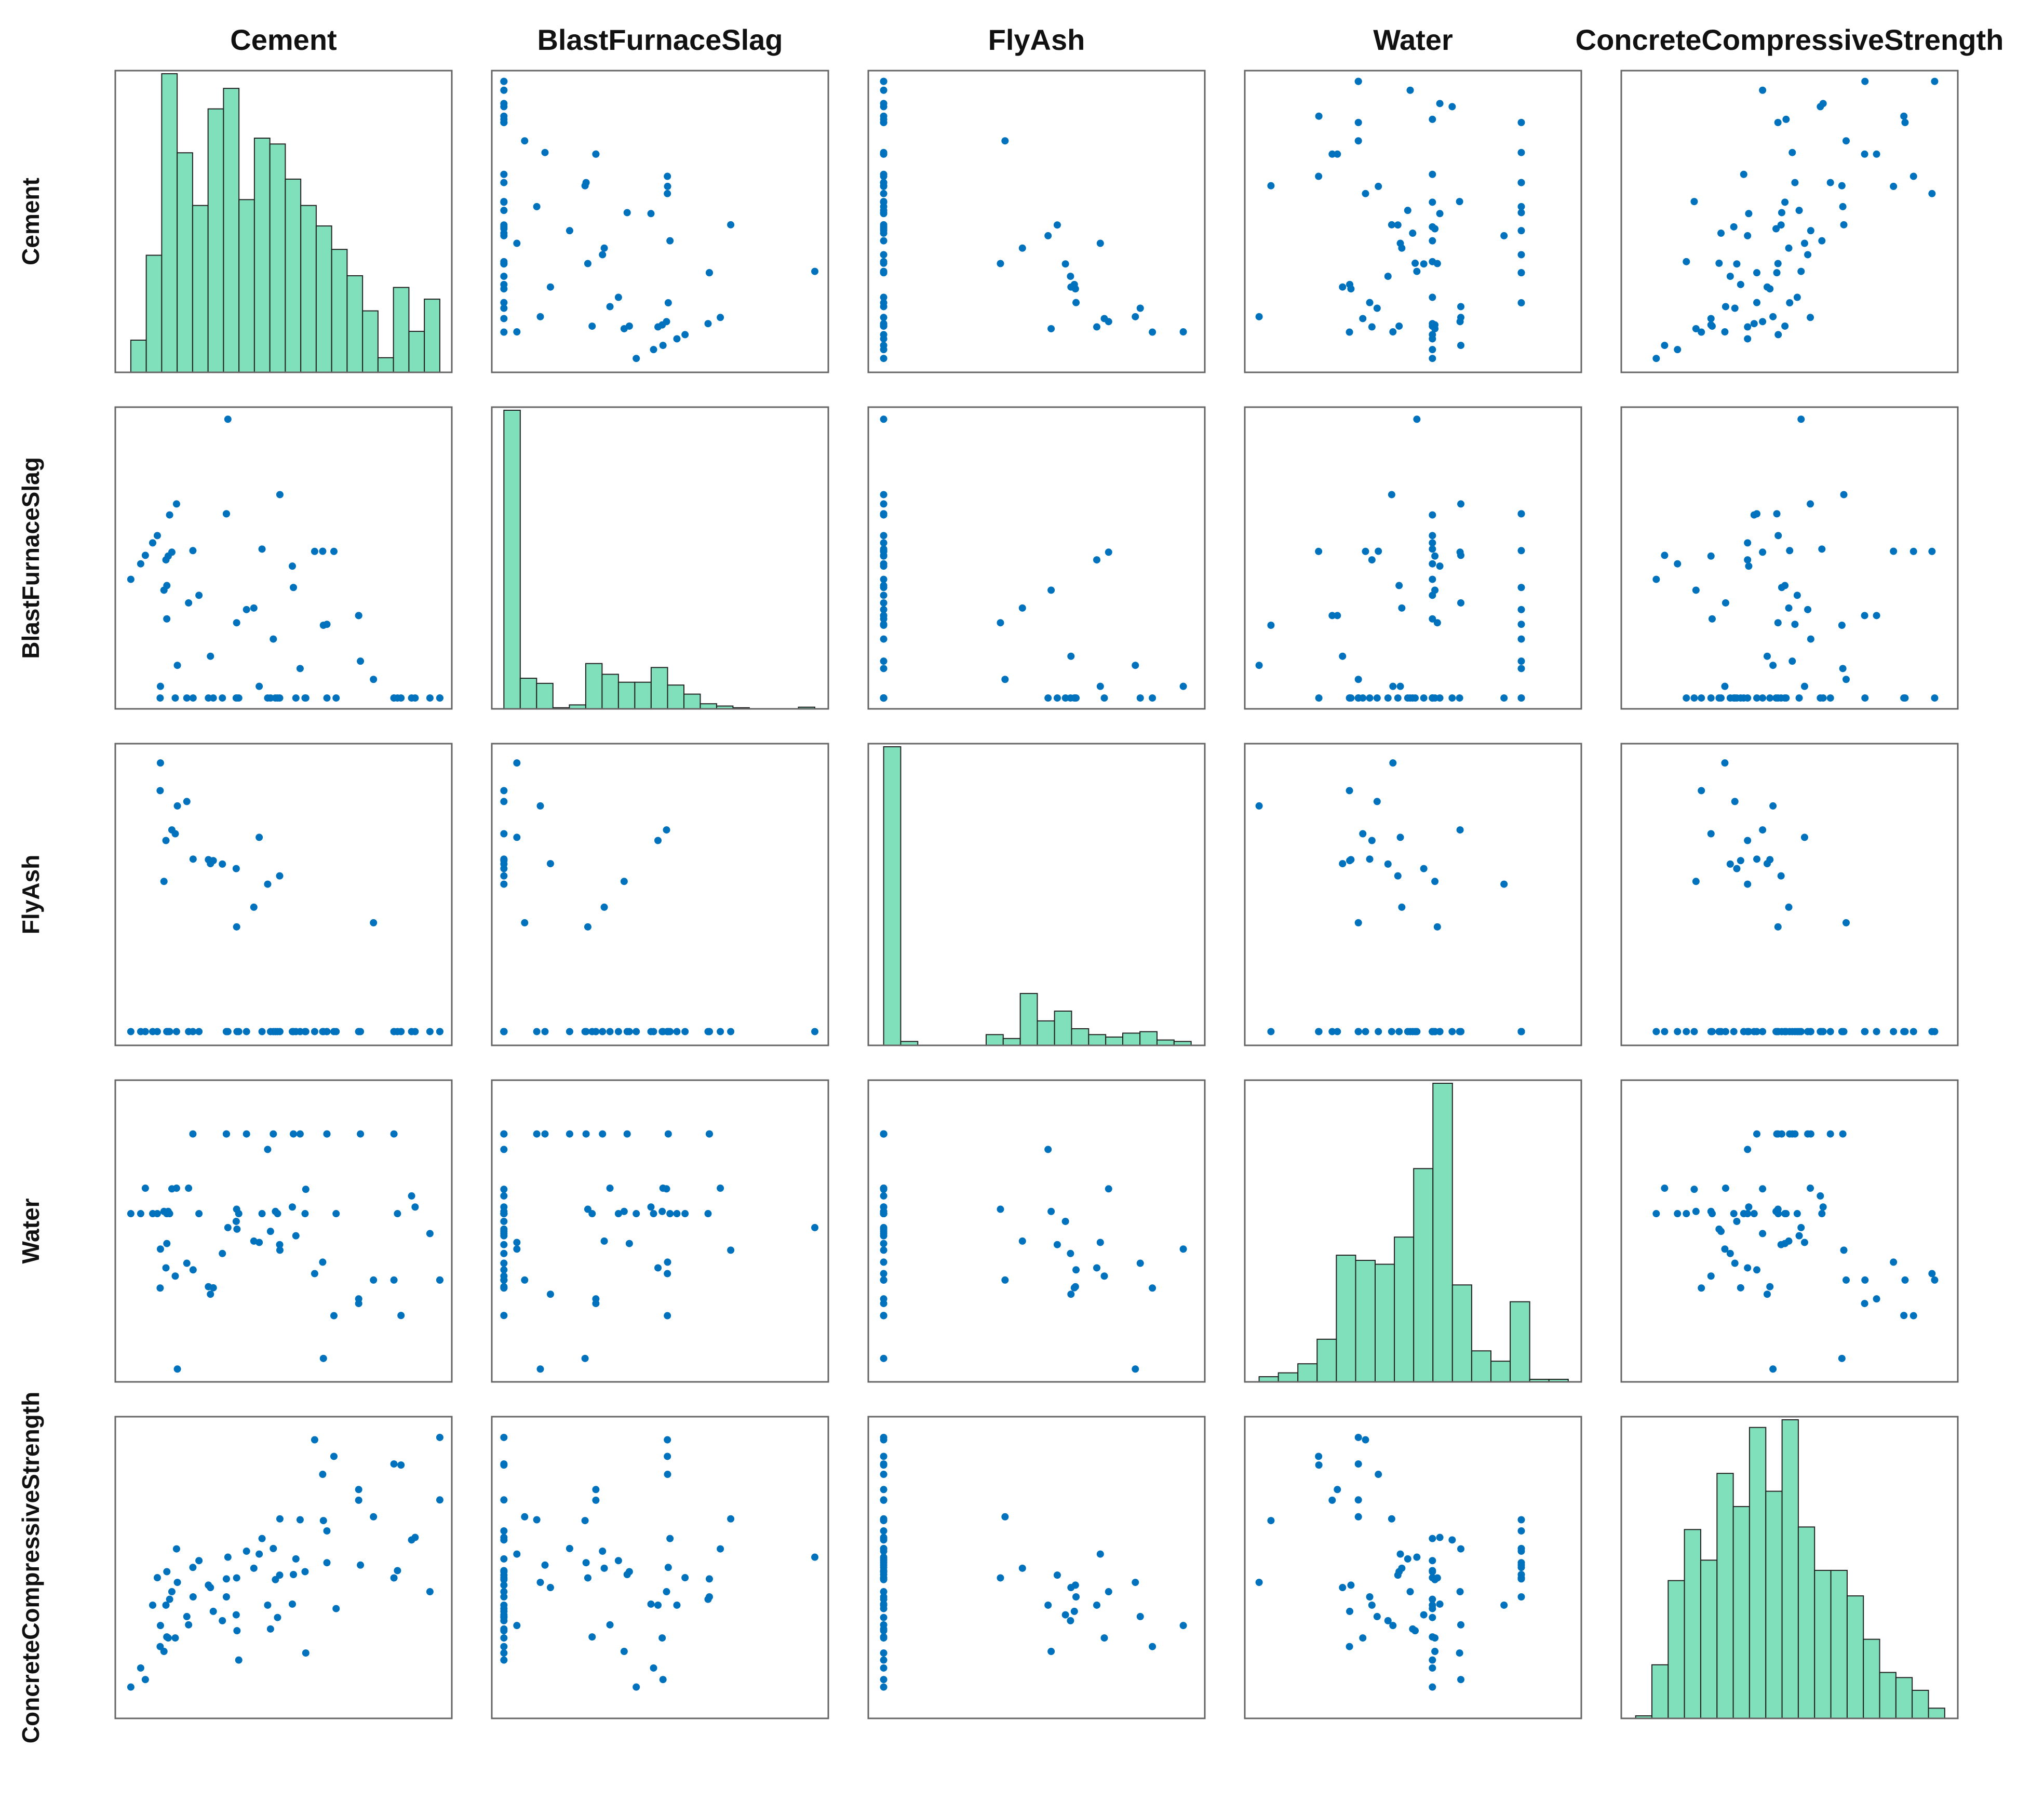  Describe the element at coordinates (660, 1568) in the screenshot. I see `panel` at that location.